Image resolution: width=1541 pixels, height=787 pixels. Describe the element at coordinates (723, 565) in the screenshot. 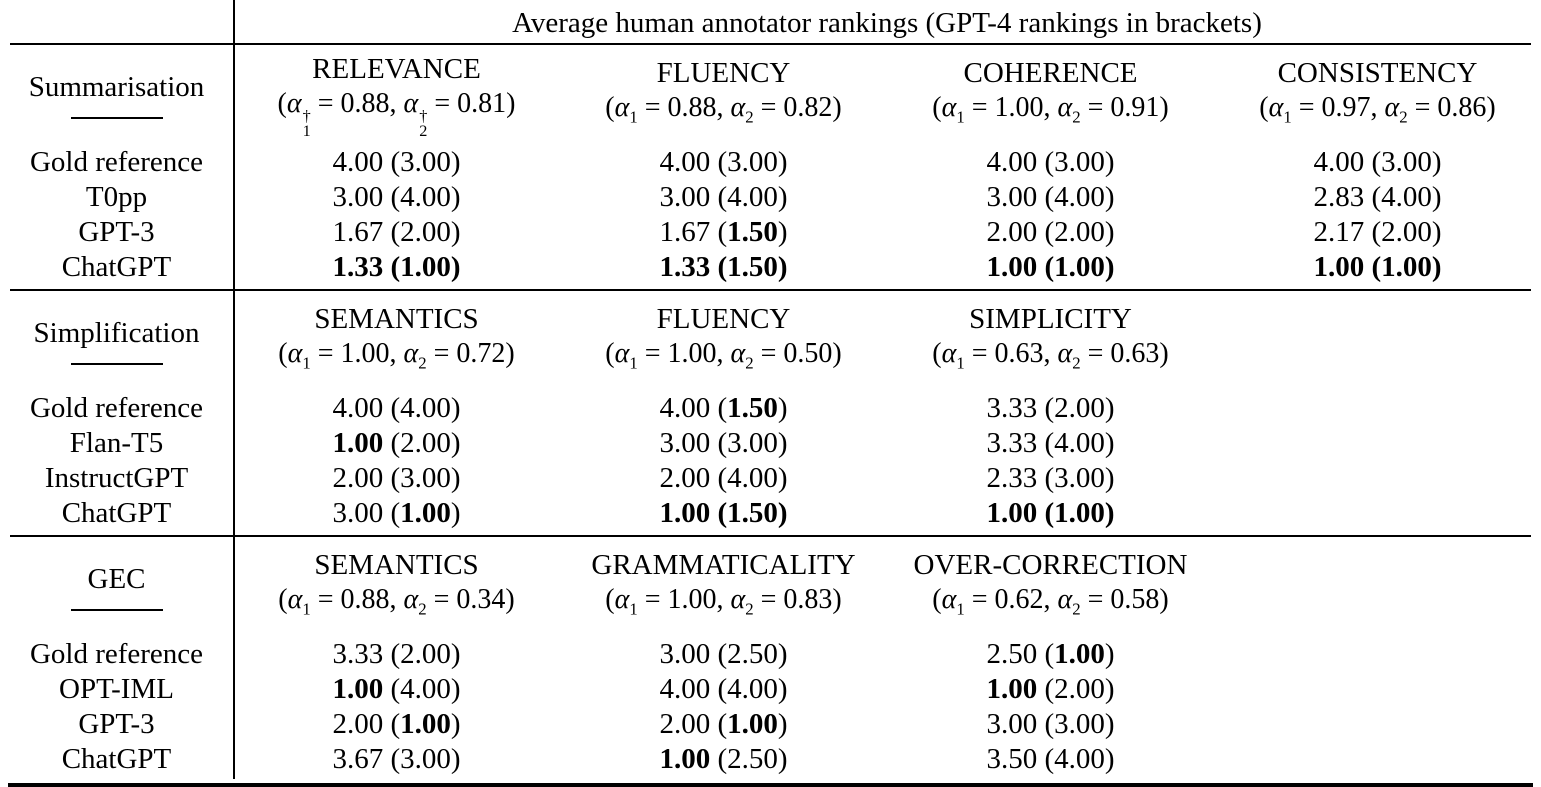

I see `criterion-name: GRAMMATICALITY` at that location.